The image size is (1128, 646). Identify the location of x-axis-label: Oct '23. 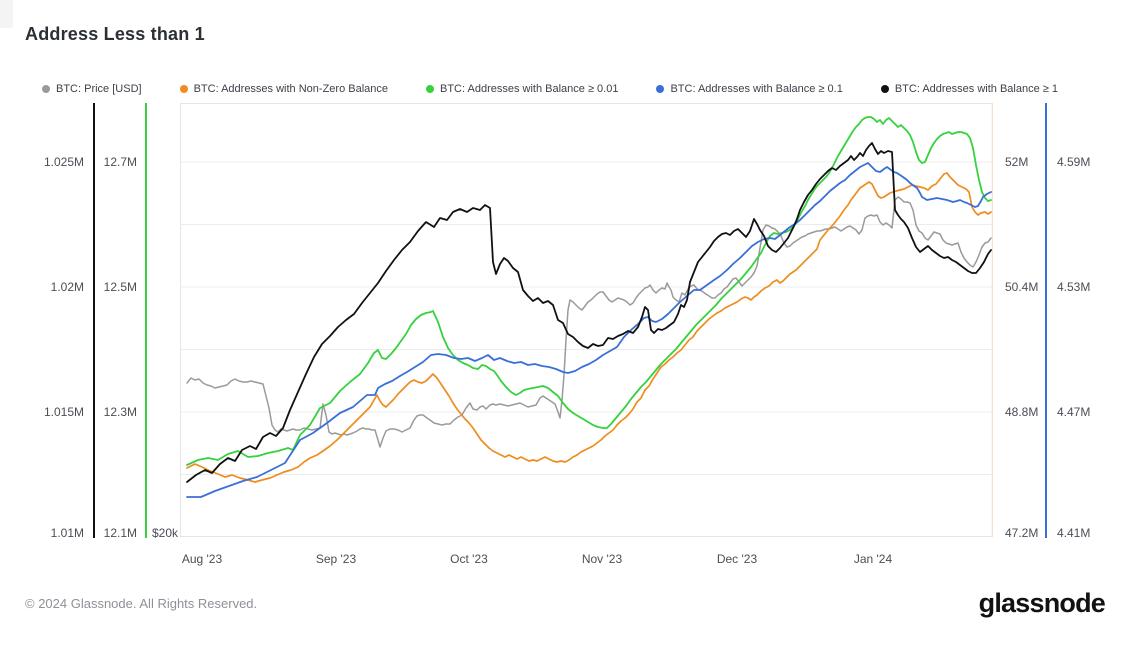
(469, 559).